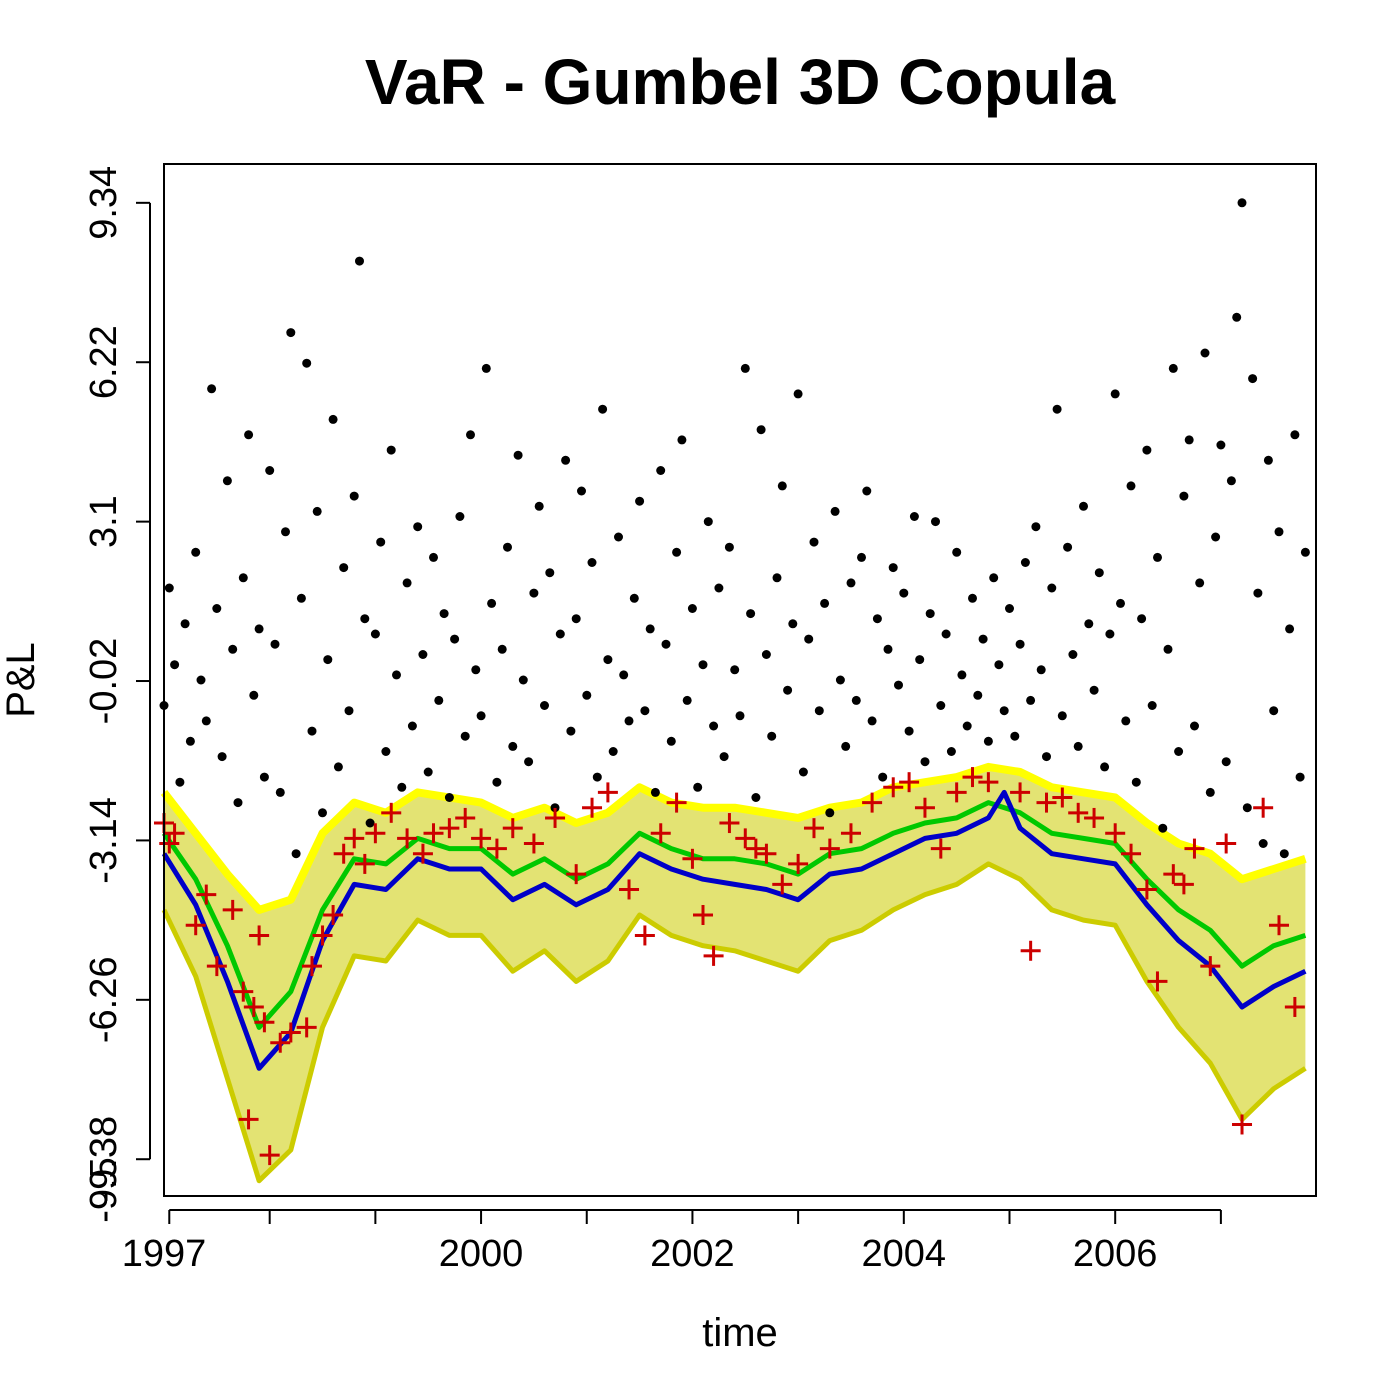 The image size is (1400, 1400). Describe the element at coordinates (740, 1333) in the screenshot. I see `x-axis-label: time` at that location.